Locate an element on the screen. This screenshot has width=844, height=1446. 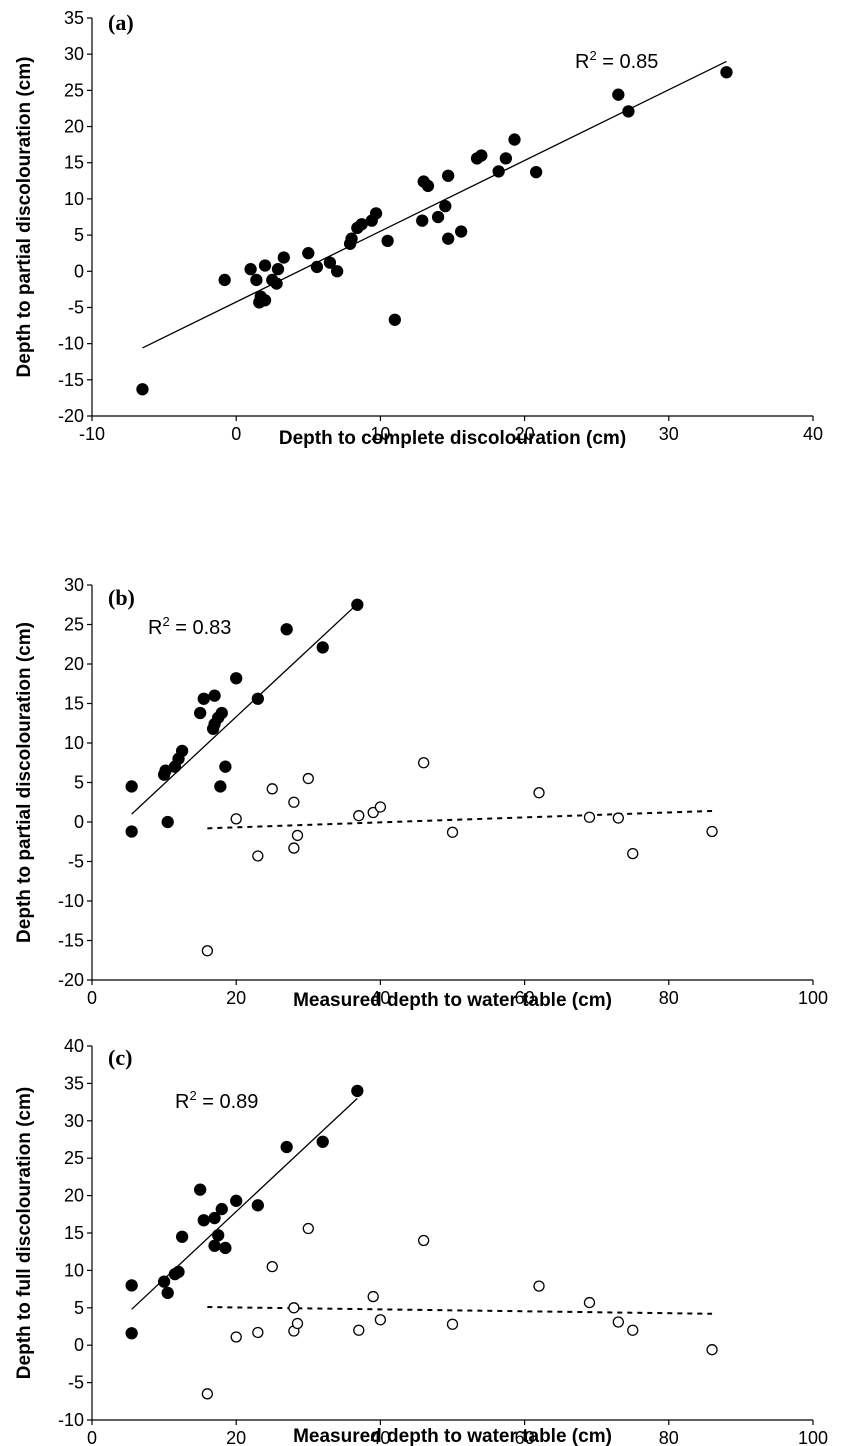
y-tick-label: 15 is located at coordinates (74, 1233).